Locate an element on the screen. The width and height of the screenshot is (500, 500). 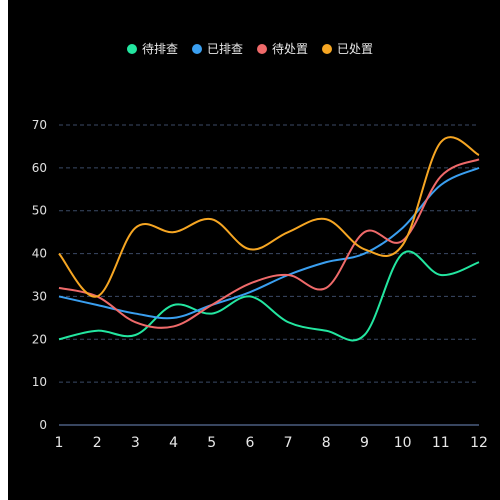
legend-item-checked: 已排查 is located at coordinates (217, 48).